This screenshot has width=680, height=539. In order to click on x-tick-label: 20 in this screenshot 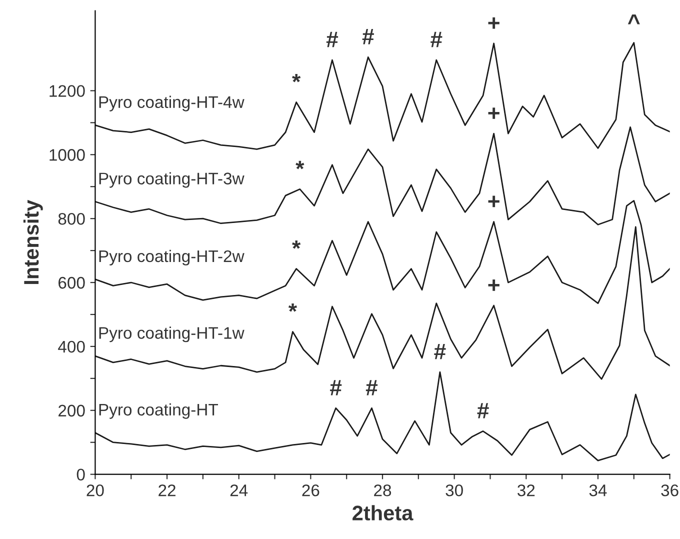, I will do `click(95, 490)`.